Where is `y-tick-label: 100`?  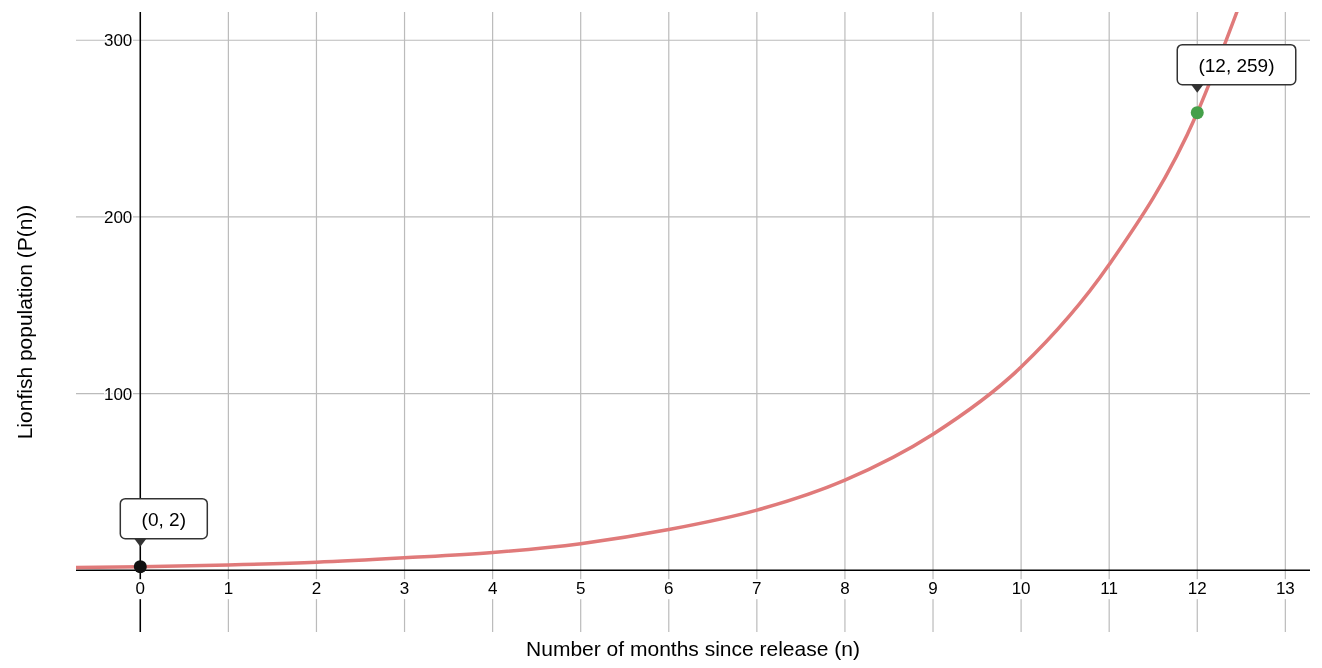 y-tick-label: 100 is located at coordinates (118, 394).